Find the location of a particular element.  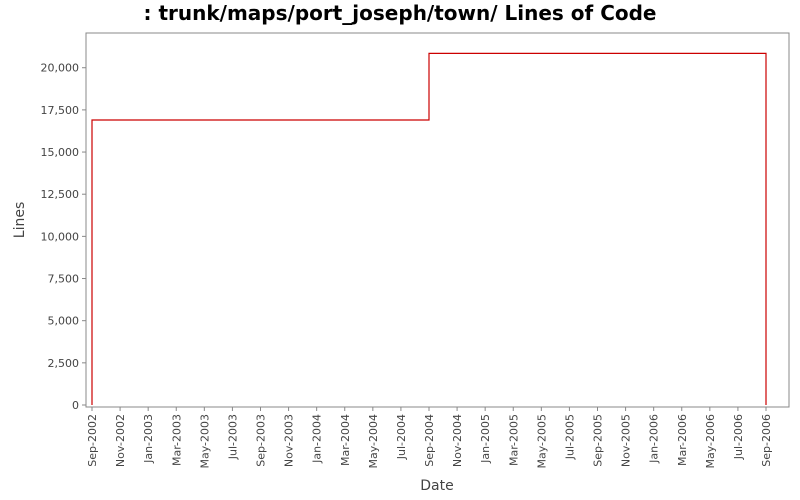

x-tick-label: Mar-2005 is located at coordinates (513, 440).